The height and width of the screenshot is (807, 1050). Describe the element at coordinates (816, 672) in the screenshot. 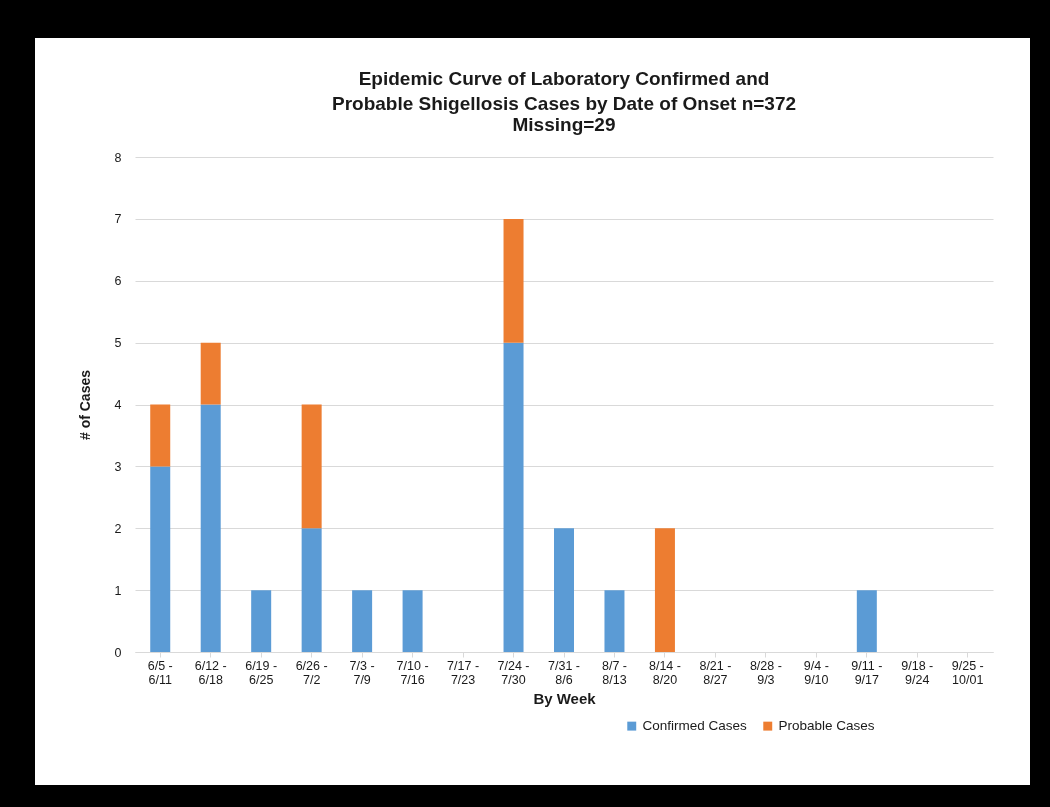

I see `x-tick-label: 9/4 - 9/10` at that location.